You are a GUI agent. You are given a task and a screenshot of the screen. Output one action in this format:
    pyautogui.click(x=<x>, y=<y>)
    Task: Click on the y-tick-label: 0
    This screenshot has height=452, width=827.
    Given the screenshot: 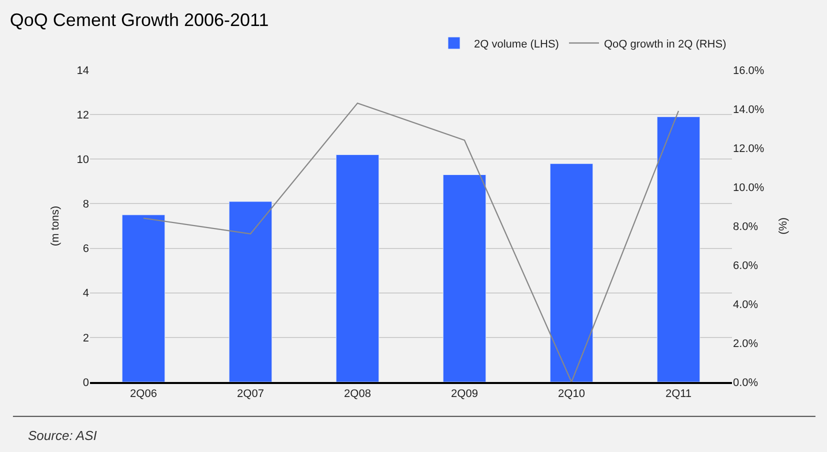 What is the action you would take?
    pyautogui.click(x=85, y=382)
    